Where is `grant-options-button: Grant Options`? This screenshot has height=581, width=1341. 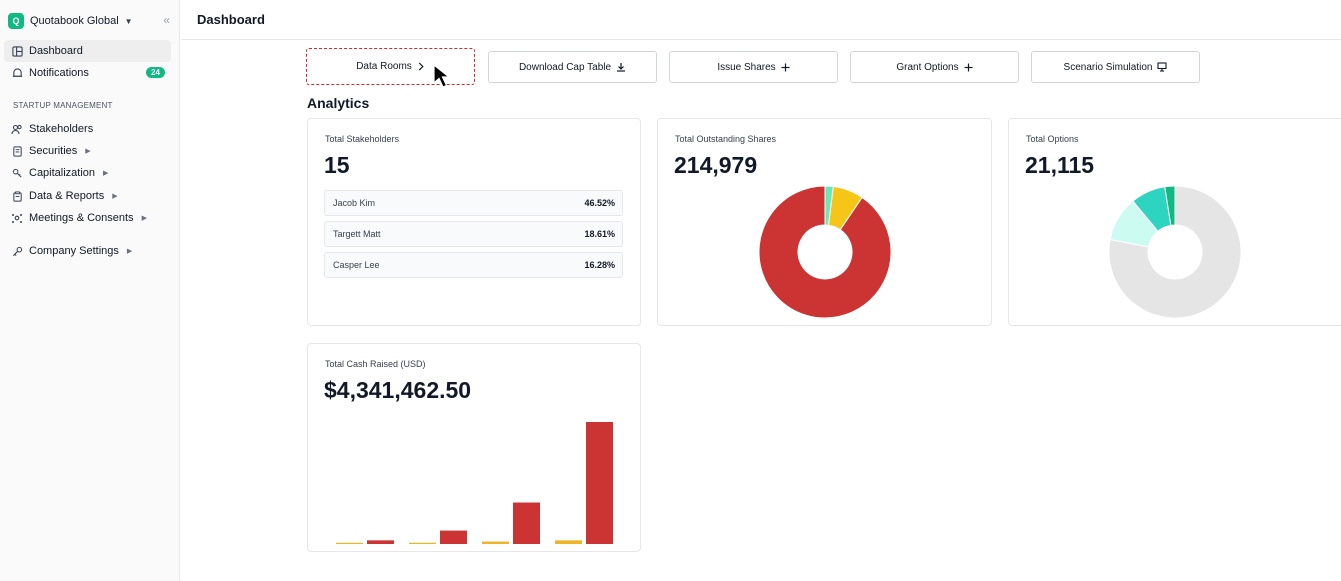 grant-options-button: Grant Options is located at coordinates (934, 67).